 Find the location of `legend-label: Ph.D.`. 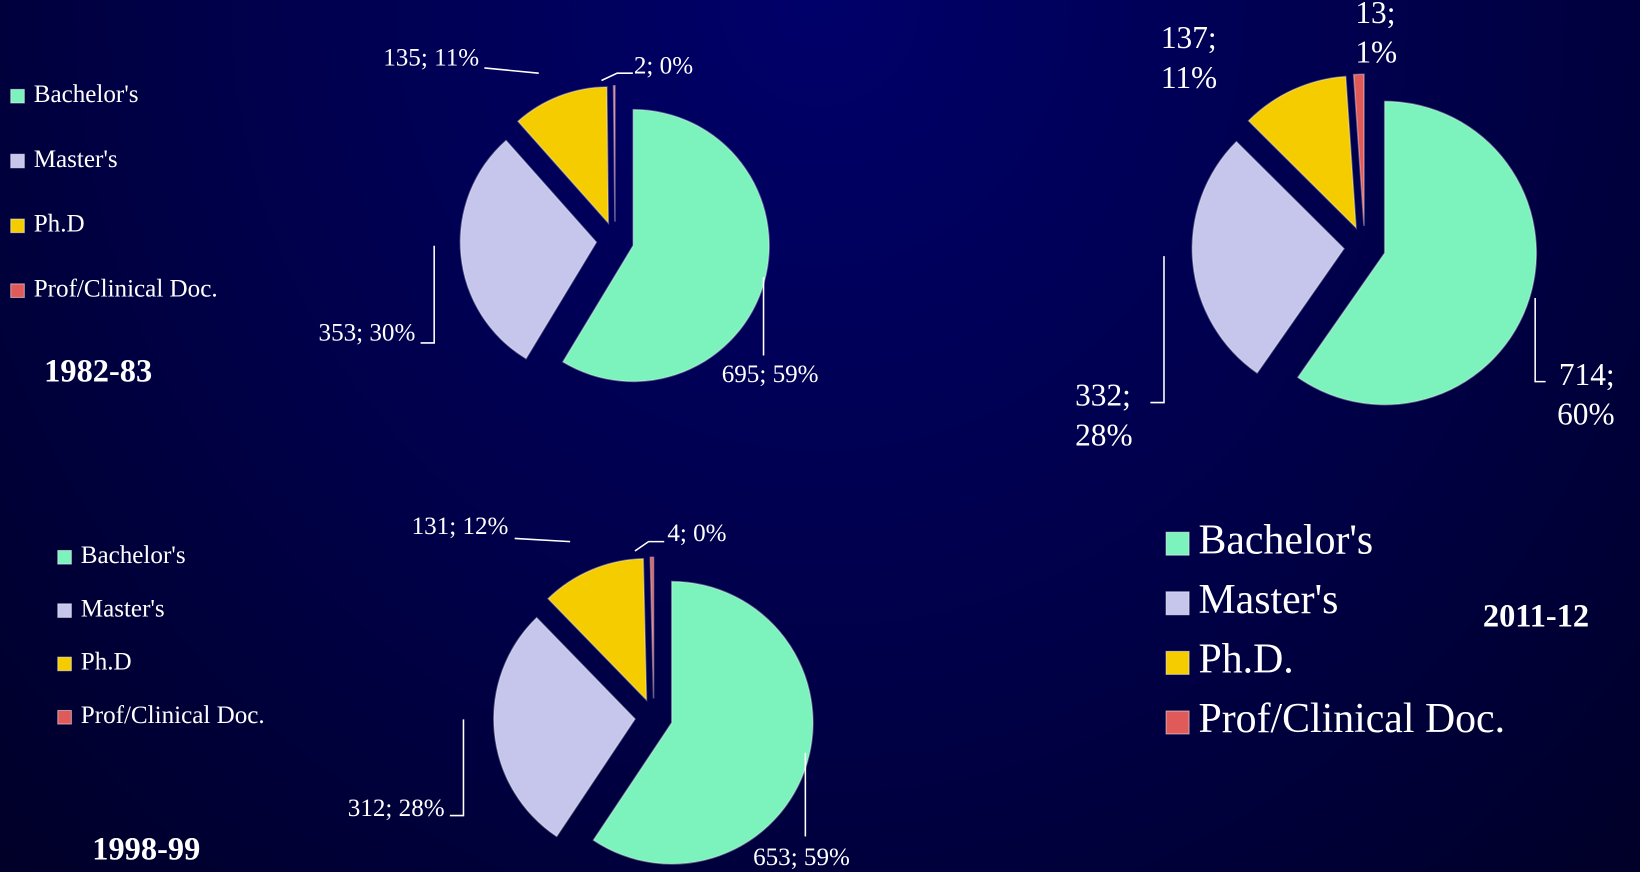

legend-label: Ph.D. is located at coordinates (1245, 659).